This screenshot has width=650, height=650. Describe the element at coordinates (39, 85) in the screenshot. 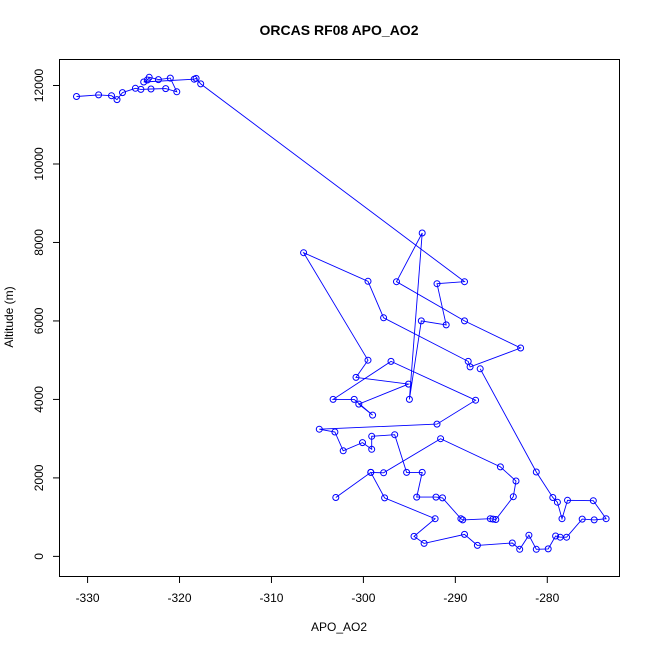

I see `y-tick-label: 12000` at that location.